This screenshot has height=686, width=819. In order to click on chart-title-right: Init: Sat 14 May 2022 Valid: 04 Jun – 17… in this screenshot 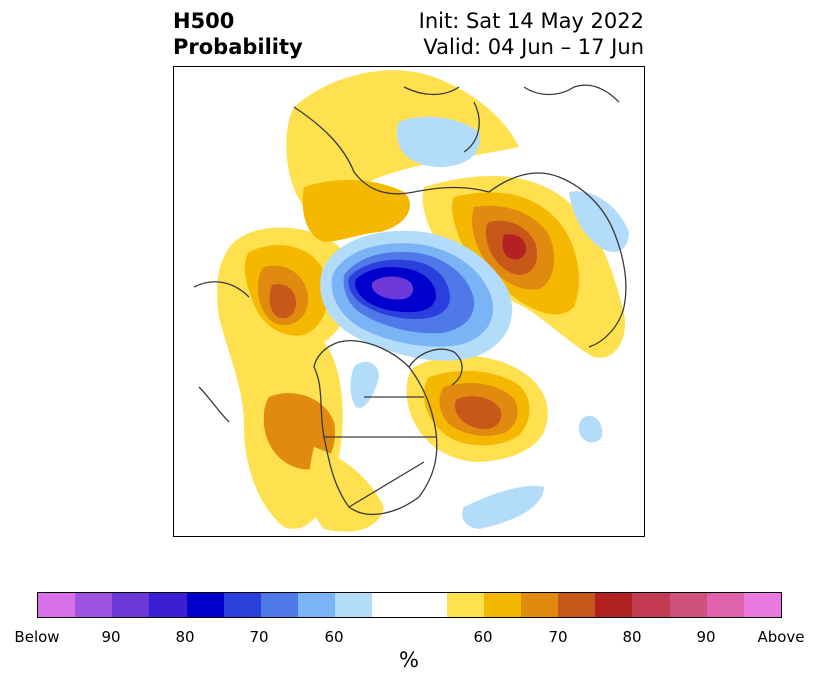, I will do `click(531, 34)`.